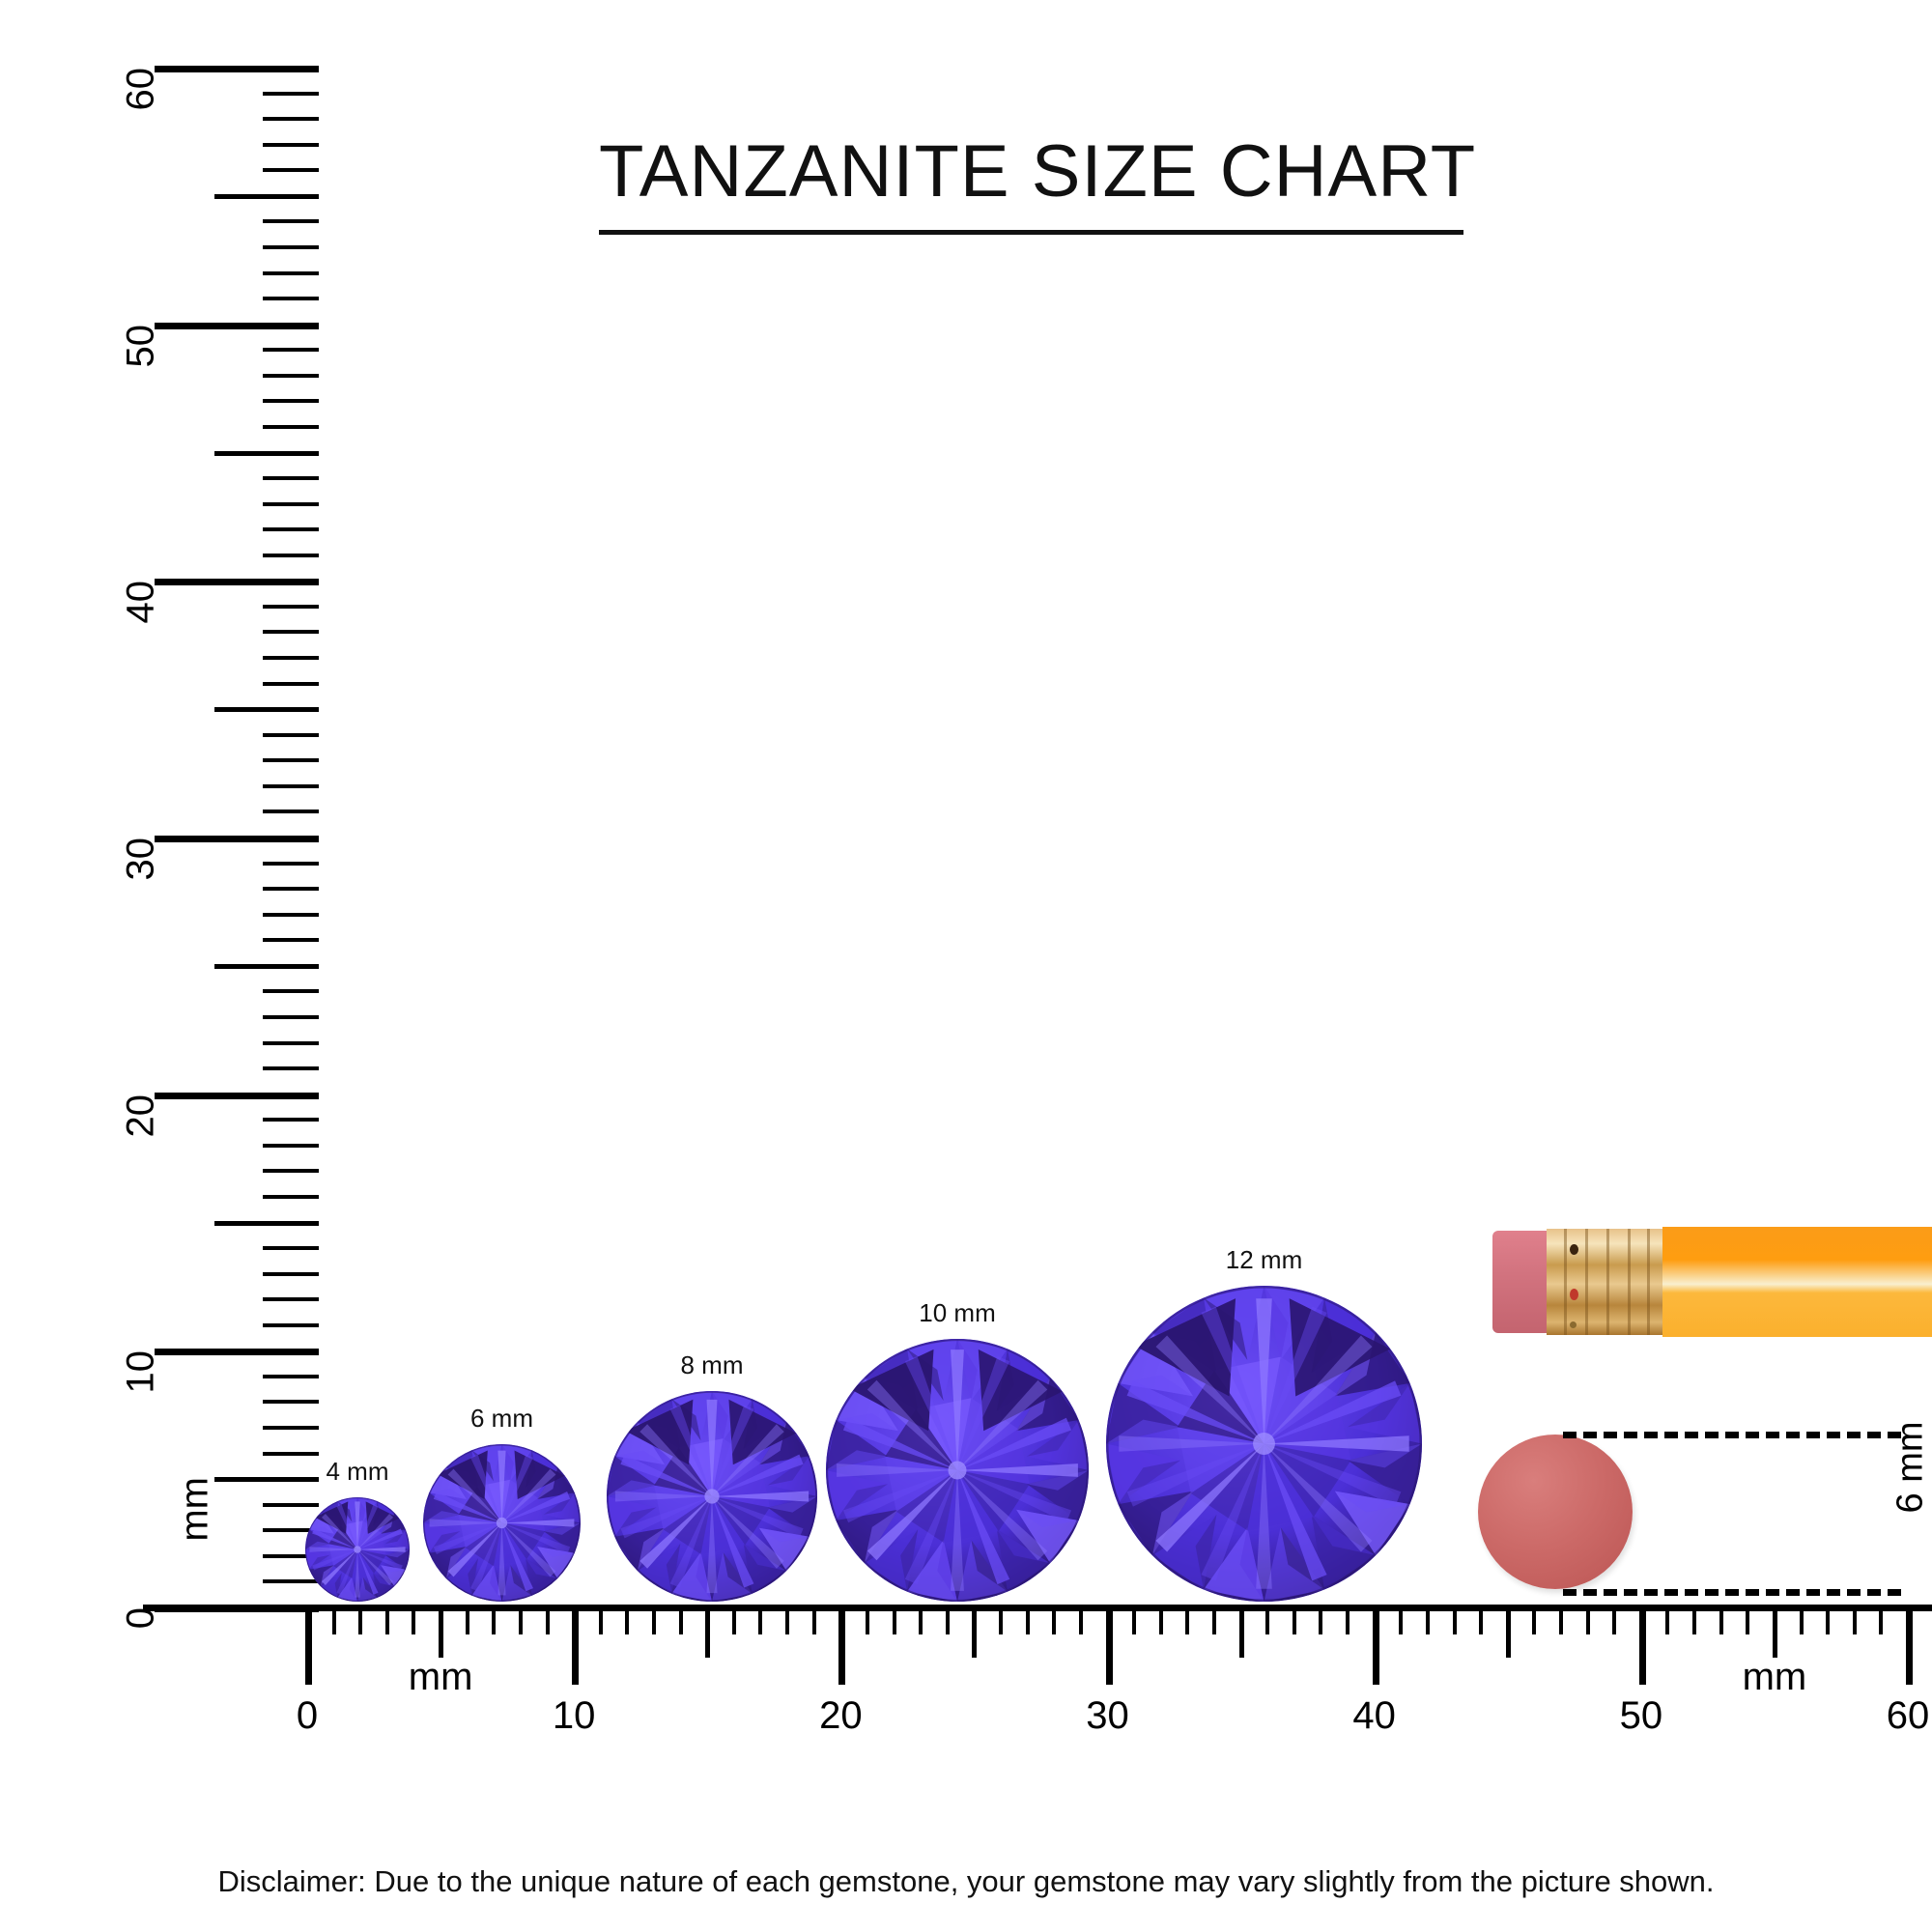 The image size is (1932, 1932). I want to click on vertical-ruler-label: 20, so click(140, 1116).